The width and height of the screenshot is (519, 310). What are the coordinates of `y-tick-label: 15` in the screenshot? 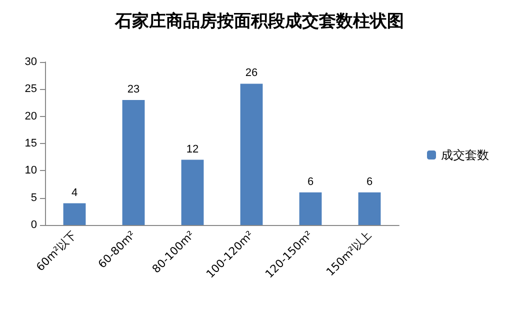 It's located at (30, 144).